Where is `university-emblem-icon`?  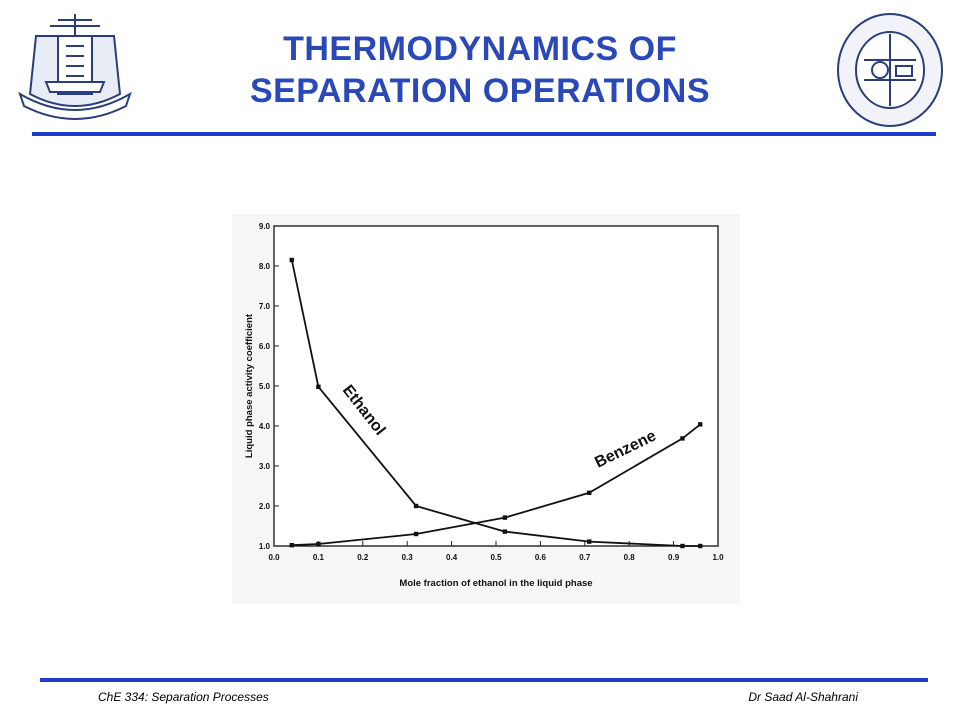
university-emblem-icon is located at coordinates (75, 66).